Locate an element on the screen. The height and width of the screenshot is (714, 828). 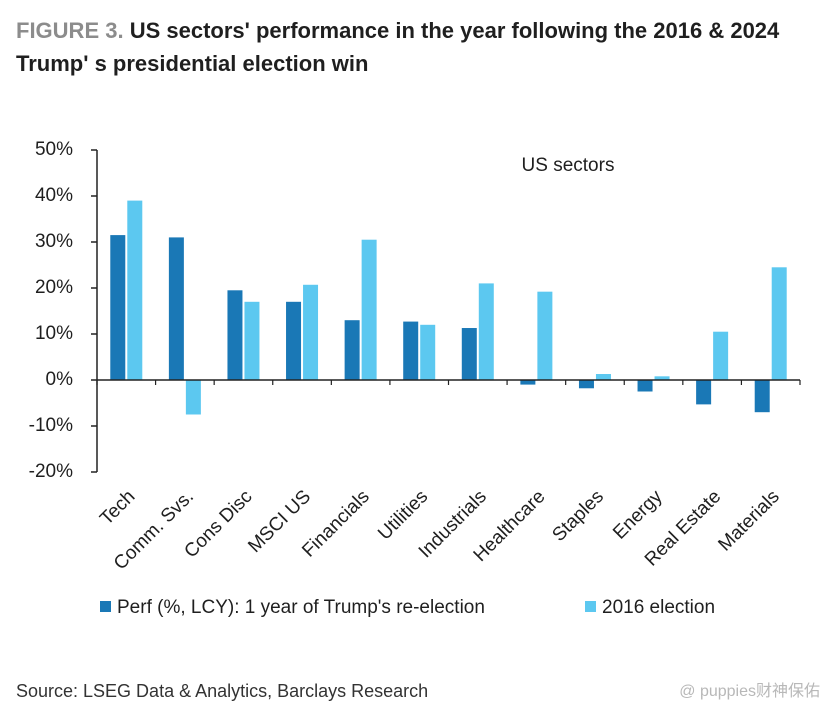
x-tick-label: Materials is located at coordinates (748, 520).